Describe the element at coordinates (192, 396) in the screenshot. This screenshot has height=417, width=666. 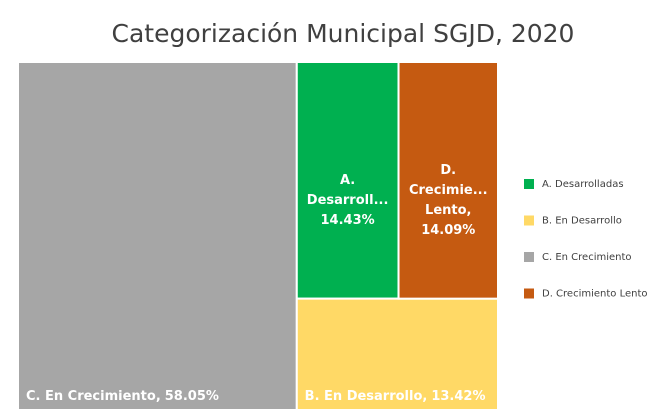
I see `tile-value: 58.05%` at that location.